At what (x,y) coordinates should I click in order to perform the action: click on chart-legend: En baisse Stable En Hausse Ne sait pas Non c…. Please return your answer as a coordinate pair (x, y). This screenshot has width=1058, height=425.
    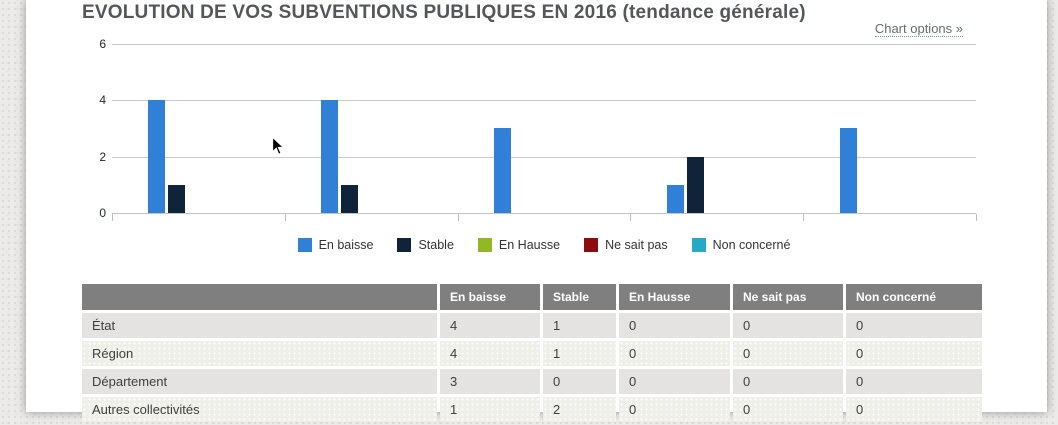
    Looking at the image, I should click on (544, 245).